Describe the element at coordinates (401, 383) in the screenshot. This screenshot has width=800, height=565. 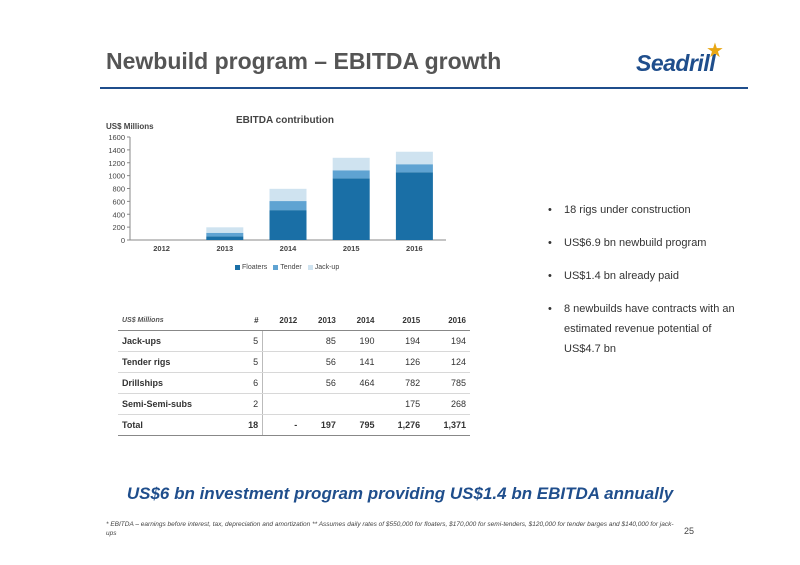
I see `table-cell: 782` at that location.